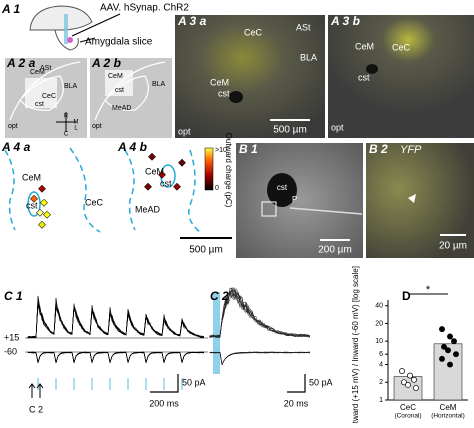 This screenshot has height=428, width=474. What do you see at coordinates (228, 170) in the screenshot?
I see `label: Outward charge (pC)` at bounding box center [228, 170].